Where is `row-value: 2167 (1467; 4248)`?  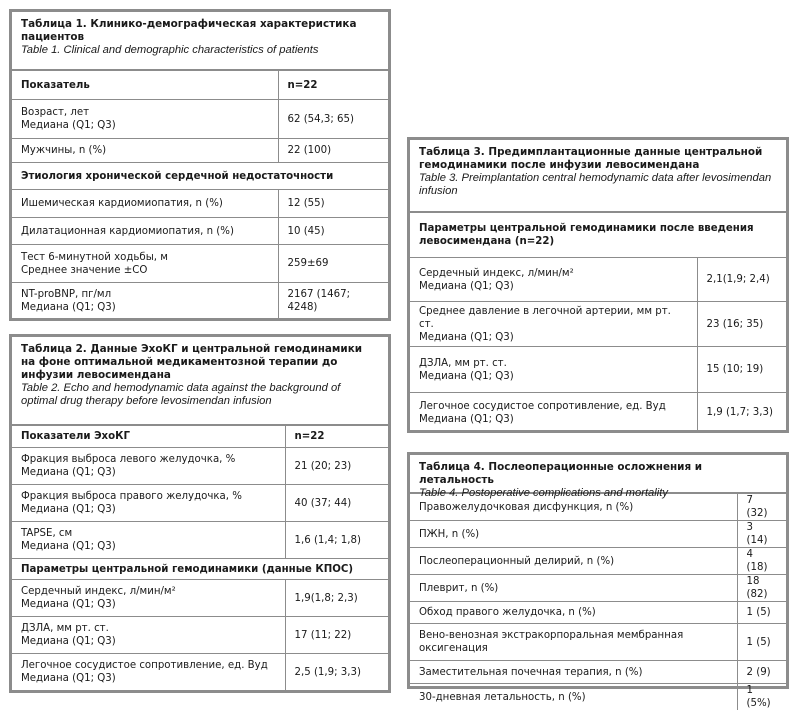 row-value: 2167 (1467; 4248) is located at coordinates (333, 301).